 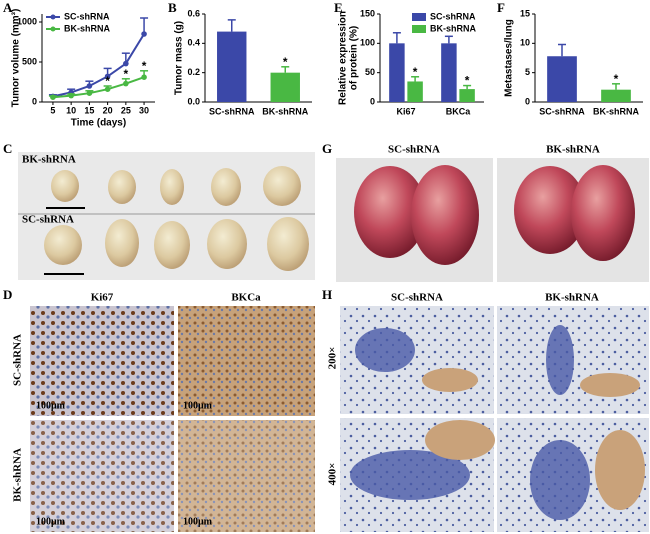 What do you see at coordinates (458, 111) in the screenshot?
I see `x-tick-label: BKCa` at bounding box center [458, 111].